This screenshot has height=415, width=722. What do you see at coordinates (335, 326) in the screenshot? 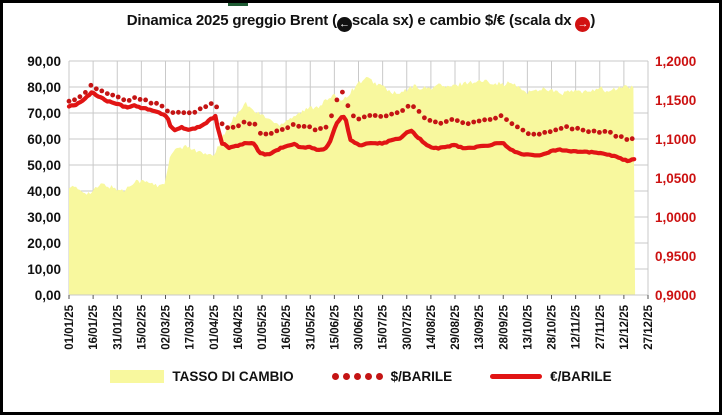
I see `x-axis-tick-label: 15/06/25` at bounding box center [335, 326].